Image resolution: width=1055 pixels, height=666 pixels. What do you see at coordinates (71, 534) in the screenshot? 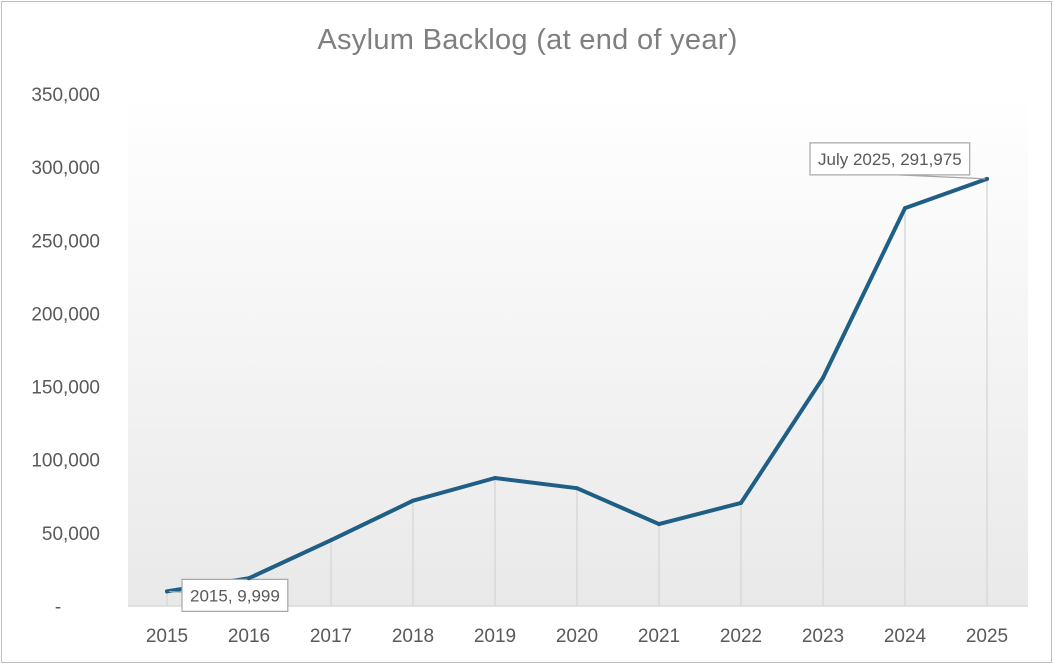
I see `y-tick-label: 50,000` at bounding box center [71, 534].